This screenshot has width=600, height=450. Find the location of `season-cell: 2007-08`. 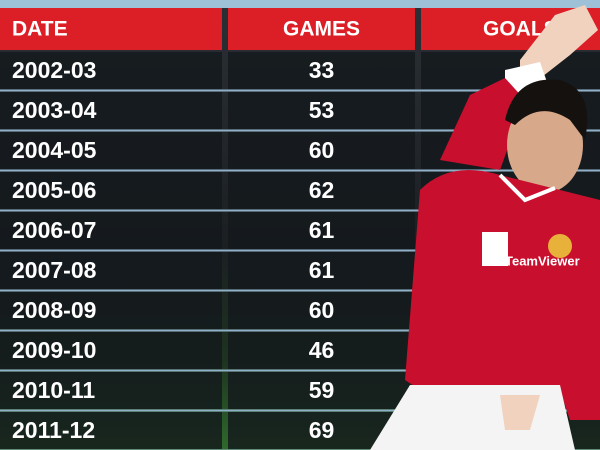

season-cell: 2007-08 is located at coordinates (54, 270).